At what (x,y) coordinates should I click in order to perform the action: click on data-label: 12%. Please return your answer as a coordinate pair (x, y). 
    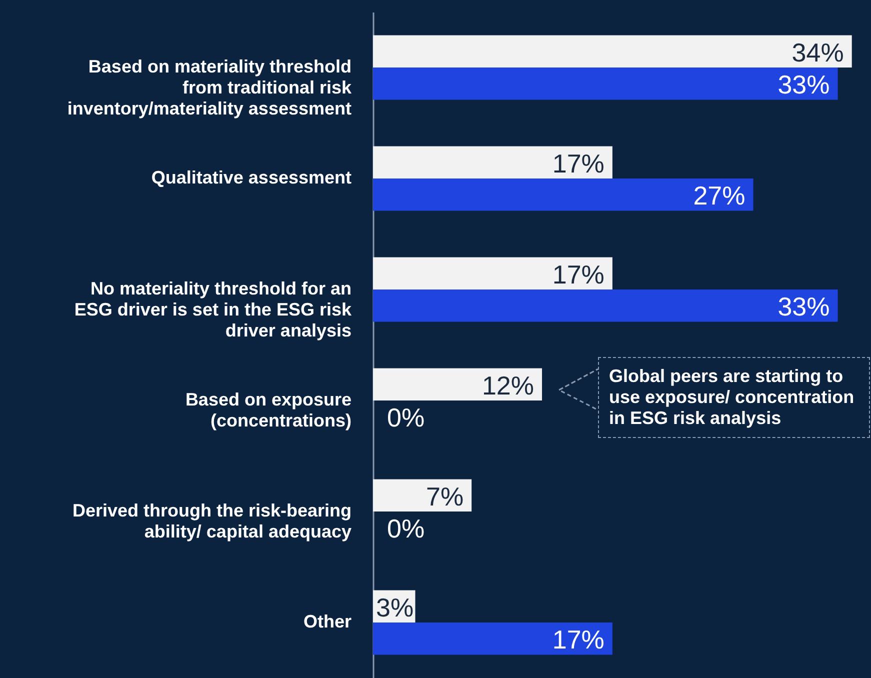
    Looking at the image, I should click on (508, 385).